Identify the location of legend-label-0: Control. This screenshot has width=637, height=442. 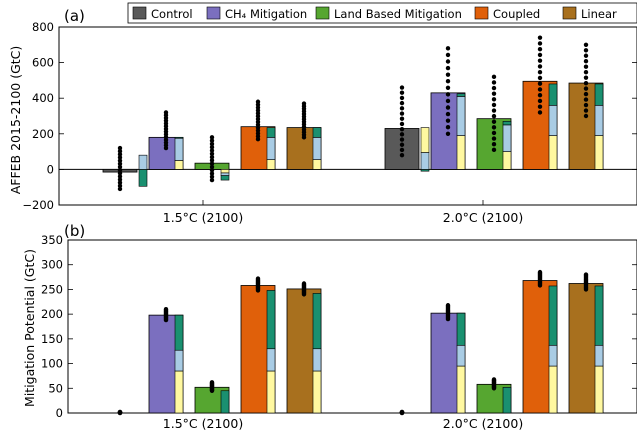
(172, 14).